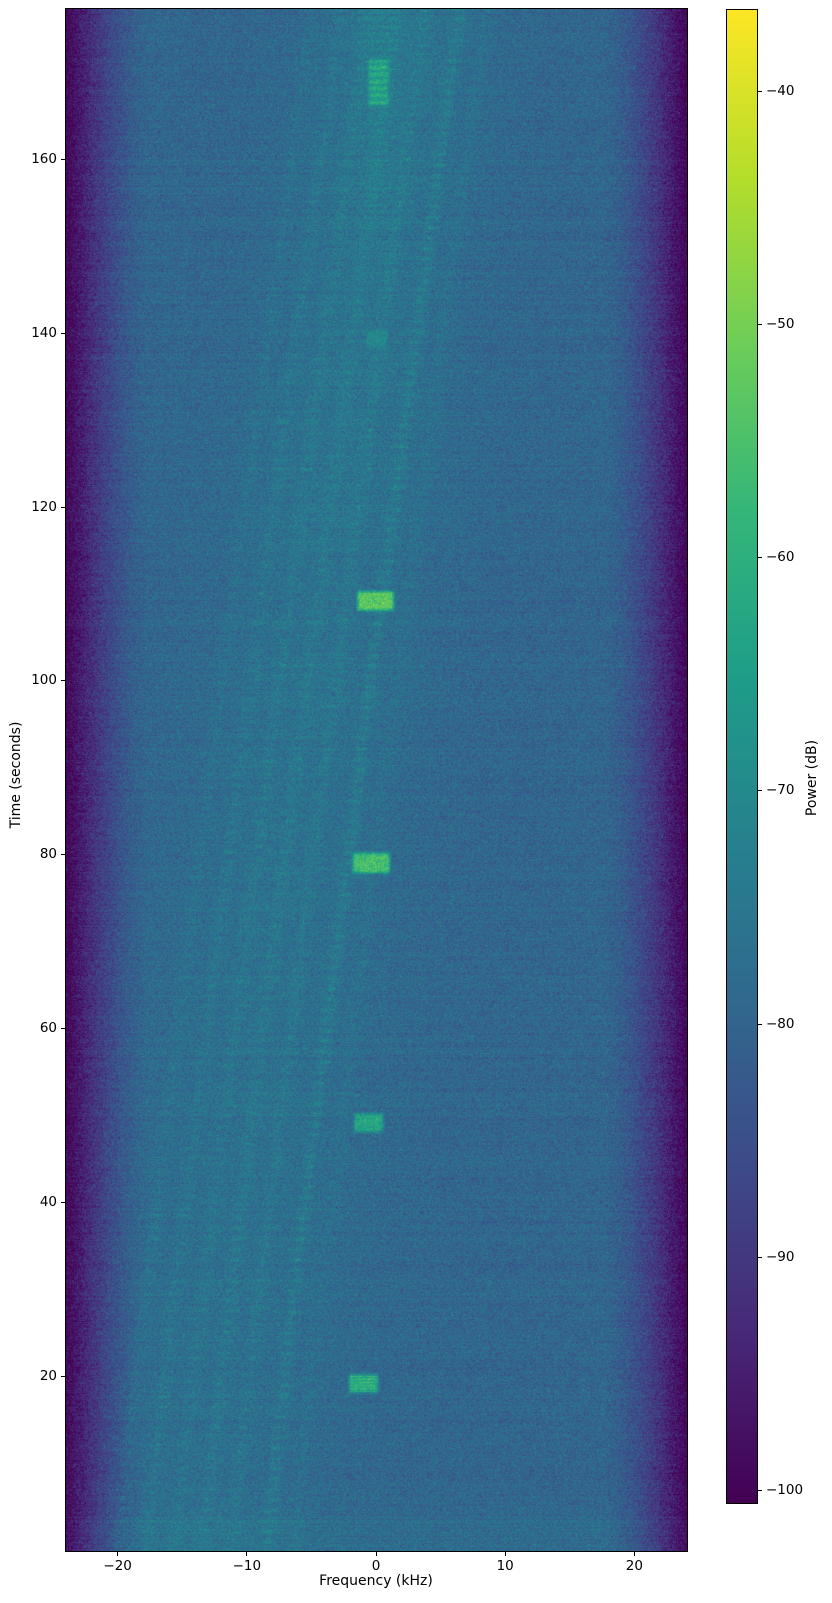  I want to click on colorbar-tick-label: −70, so click(780, 790).